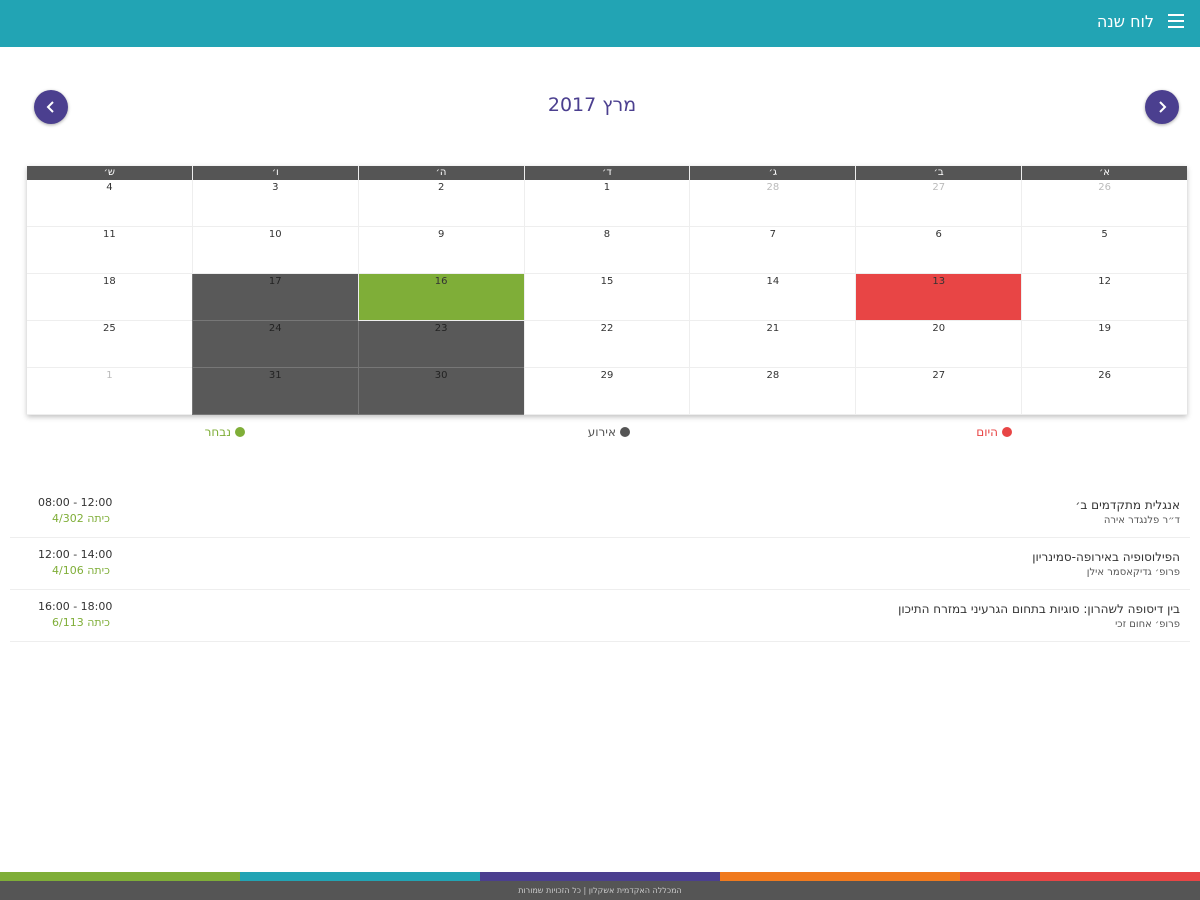 The height and width of the screenshot is (900, 1200). Describe the element at coordinates (625, 432) in the screenshot. I see `event-dot-icon` at that location.